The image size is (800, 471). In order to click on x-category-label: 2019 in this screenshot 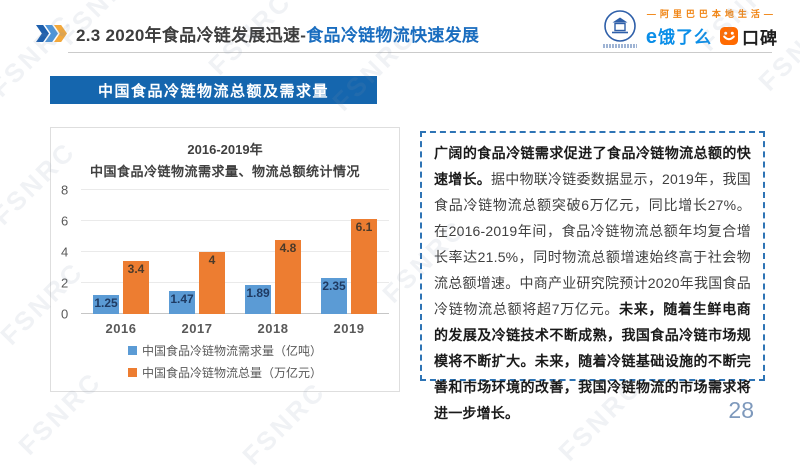, I will do `click(349, 328)`.